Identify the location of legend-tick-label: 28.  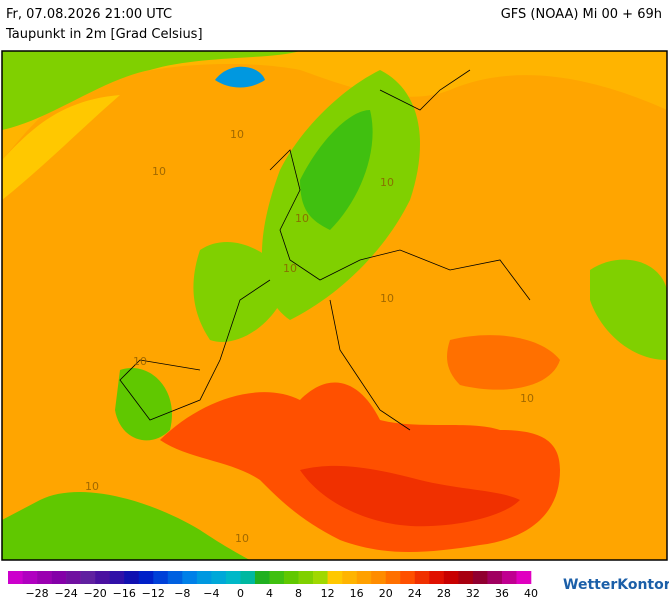
(444, 593).